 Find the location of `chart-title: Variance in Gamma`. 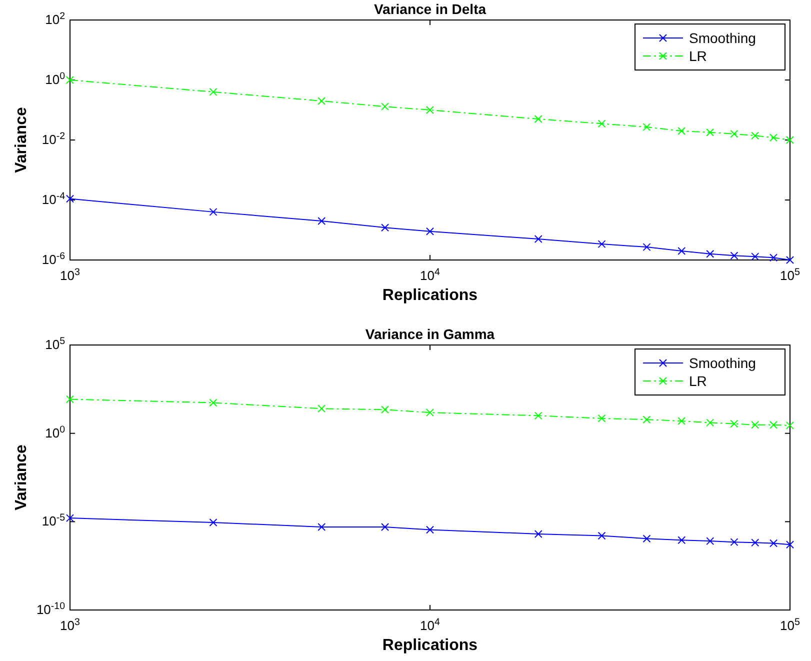

chart-title: Variance in Gamma is located at coordinates (430, 334).